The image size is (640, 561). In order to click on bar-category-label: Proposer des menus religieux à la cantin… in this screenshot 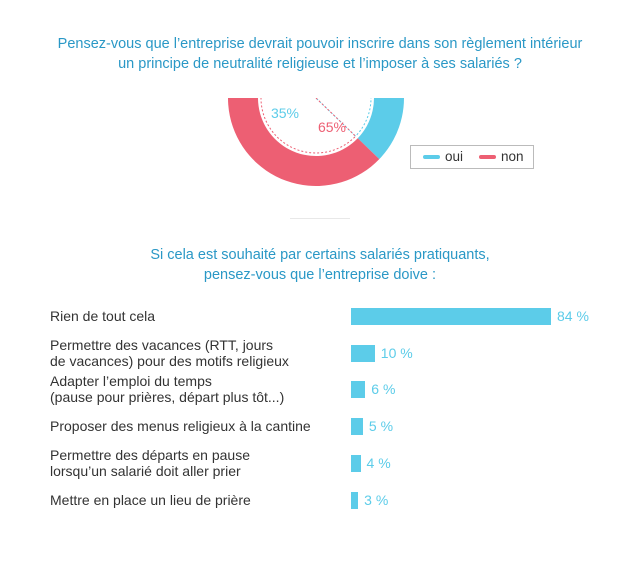, I will do `click(200, 426)`.